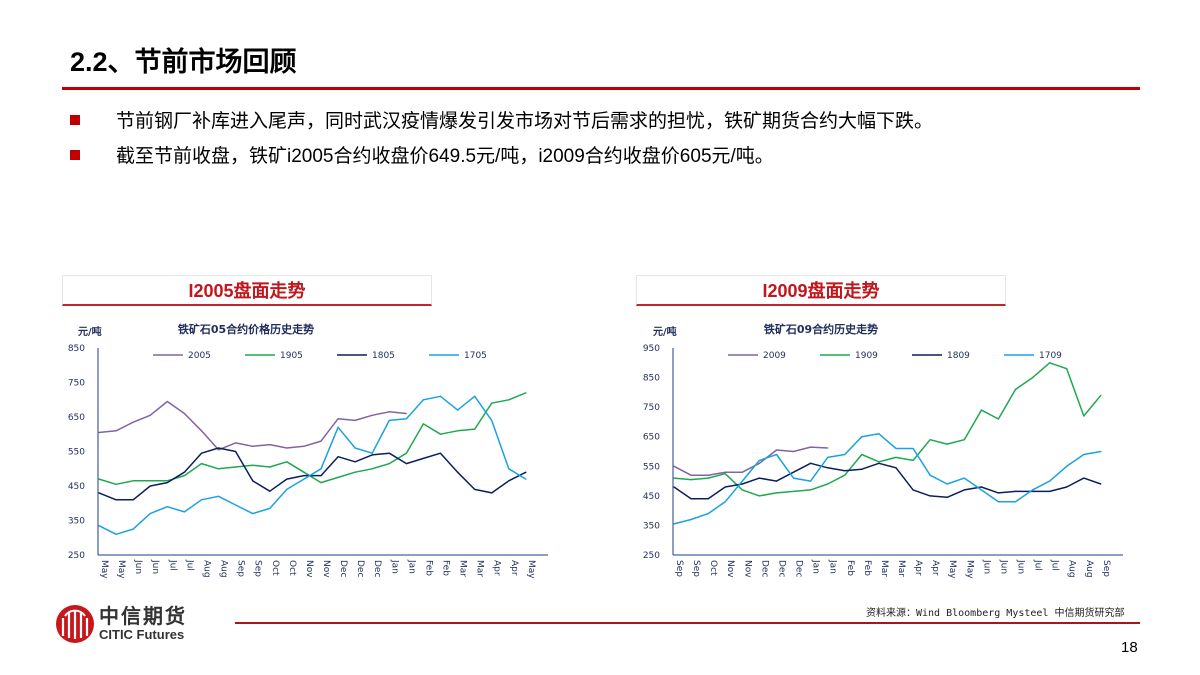  Describe the element at coordinates (312, 439) in the screenshot. I see `series-line-1905` at that location.